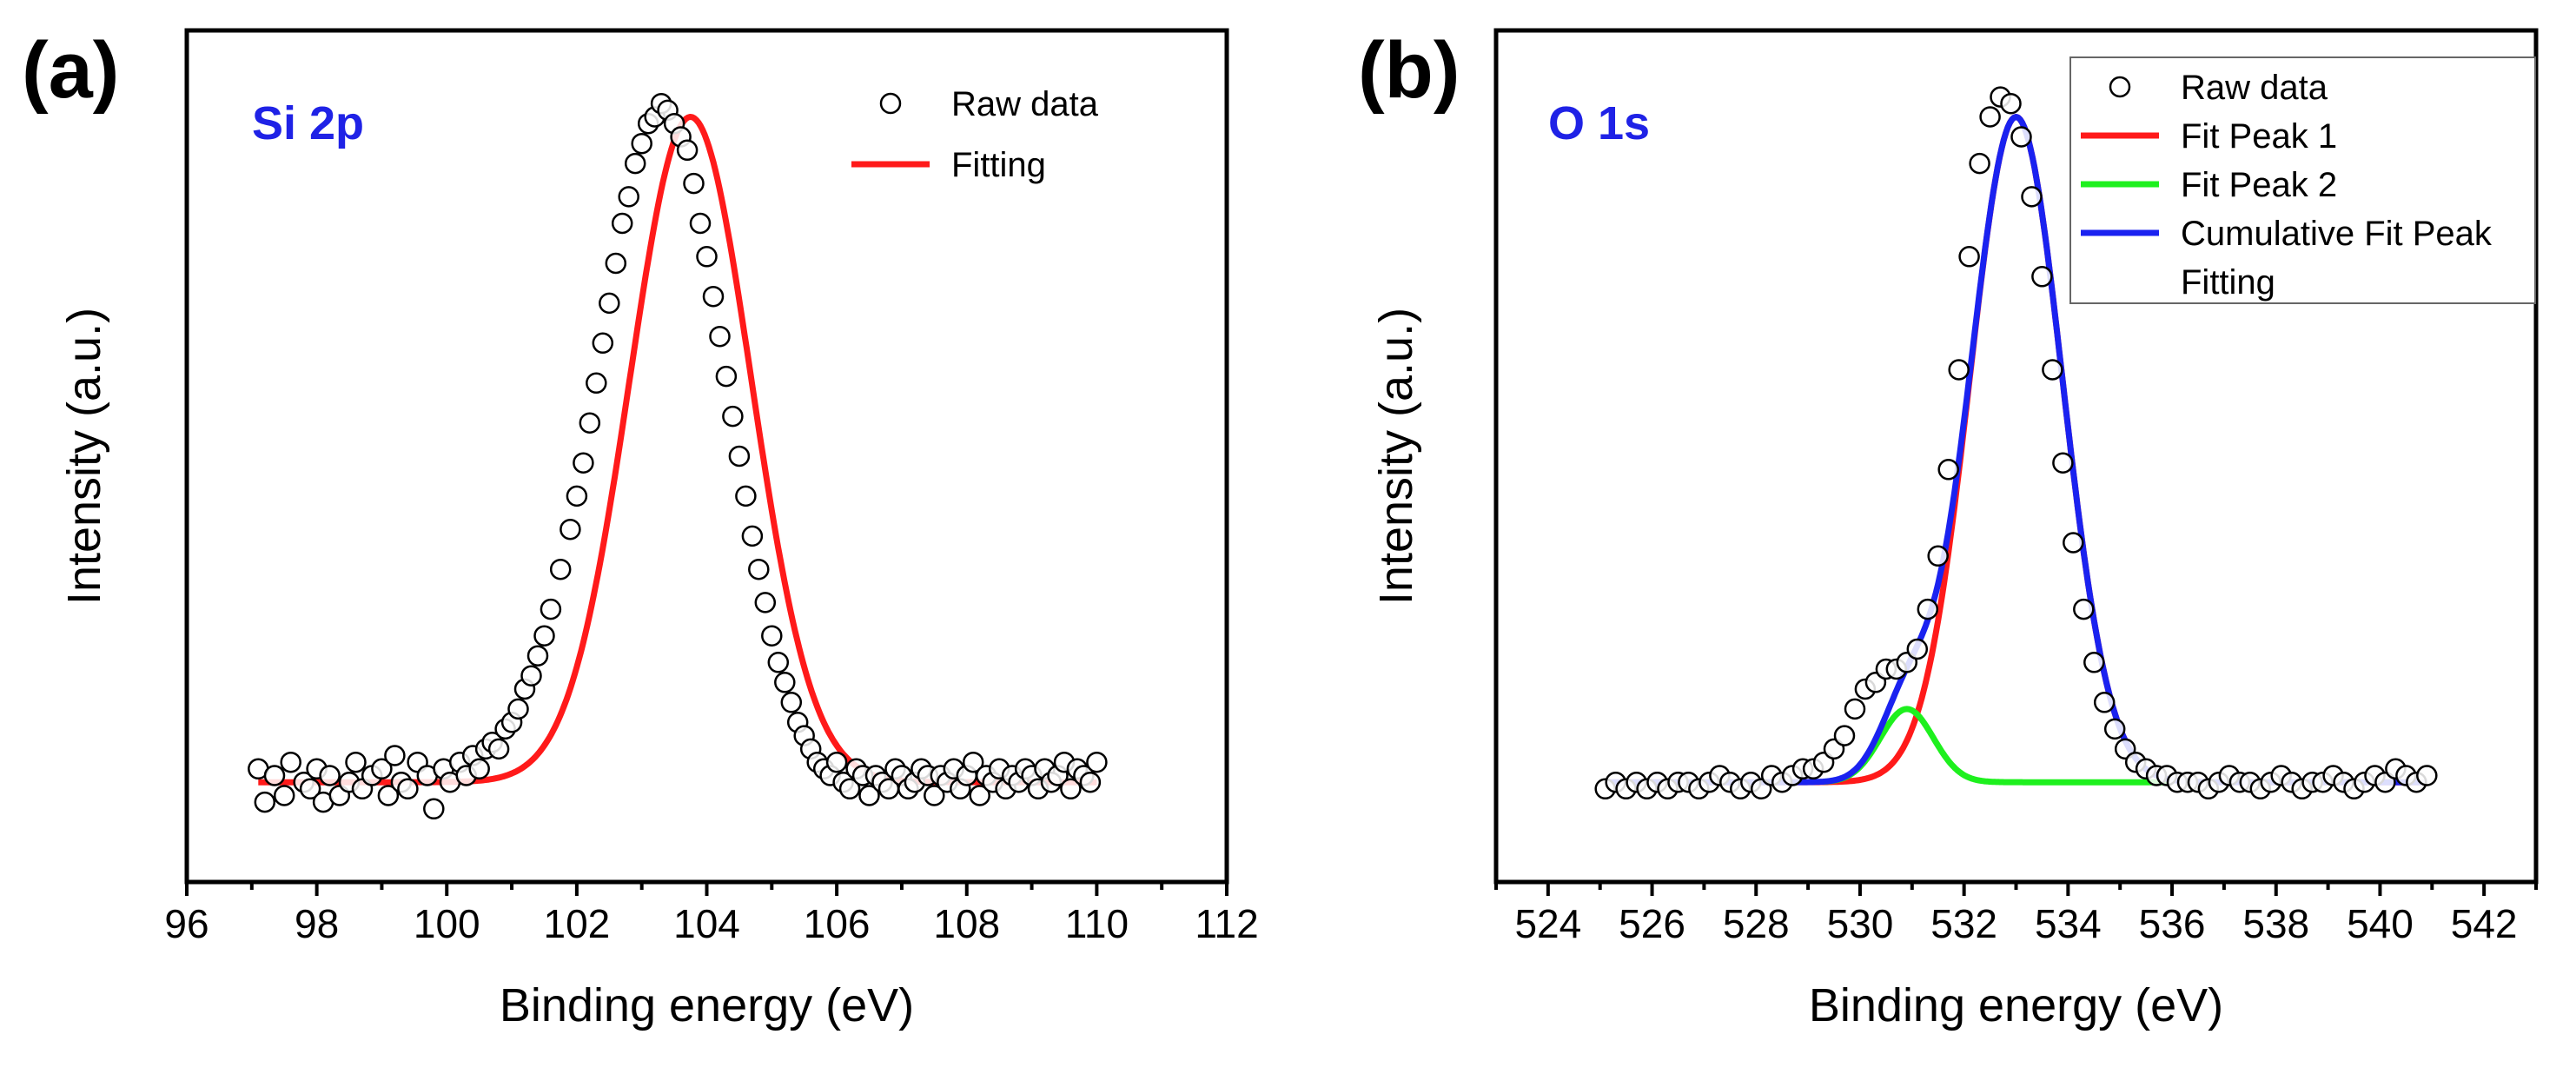 This screenshot has width=2576, height=1081. Describe the element at coordinates (975, 134) in the screenshot. I see `legend: Raw data Fitting` at that location.